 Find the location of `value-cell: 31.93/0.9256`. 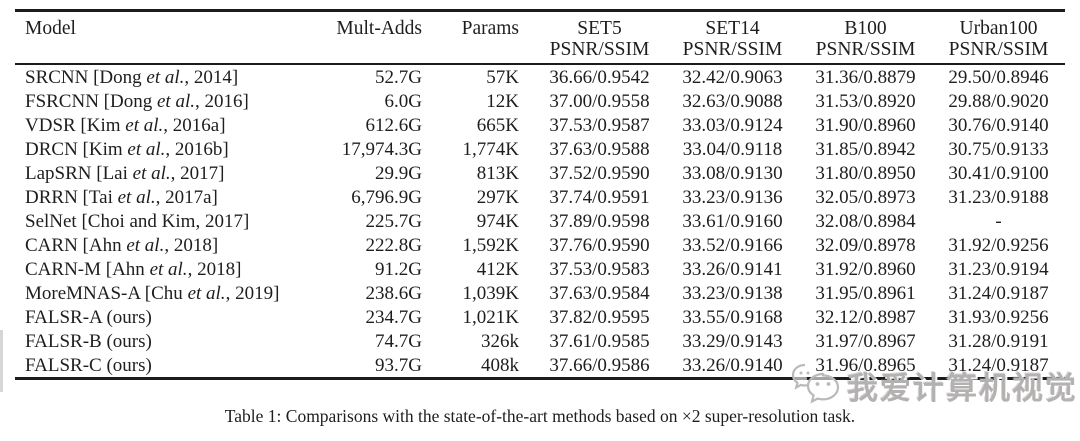

value-cell: 31.93/0.9256 is located at coordinates (998, 317).